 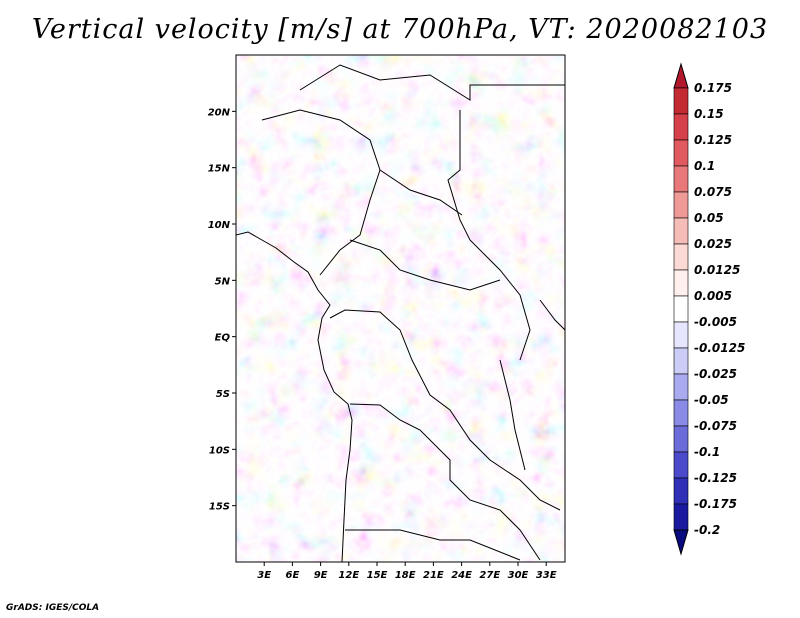 What do you see at coordinates (433, 575) in the screenshot?
I see `lon-label: 21E` at bounding box center [433, 575].